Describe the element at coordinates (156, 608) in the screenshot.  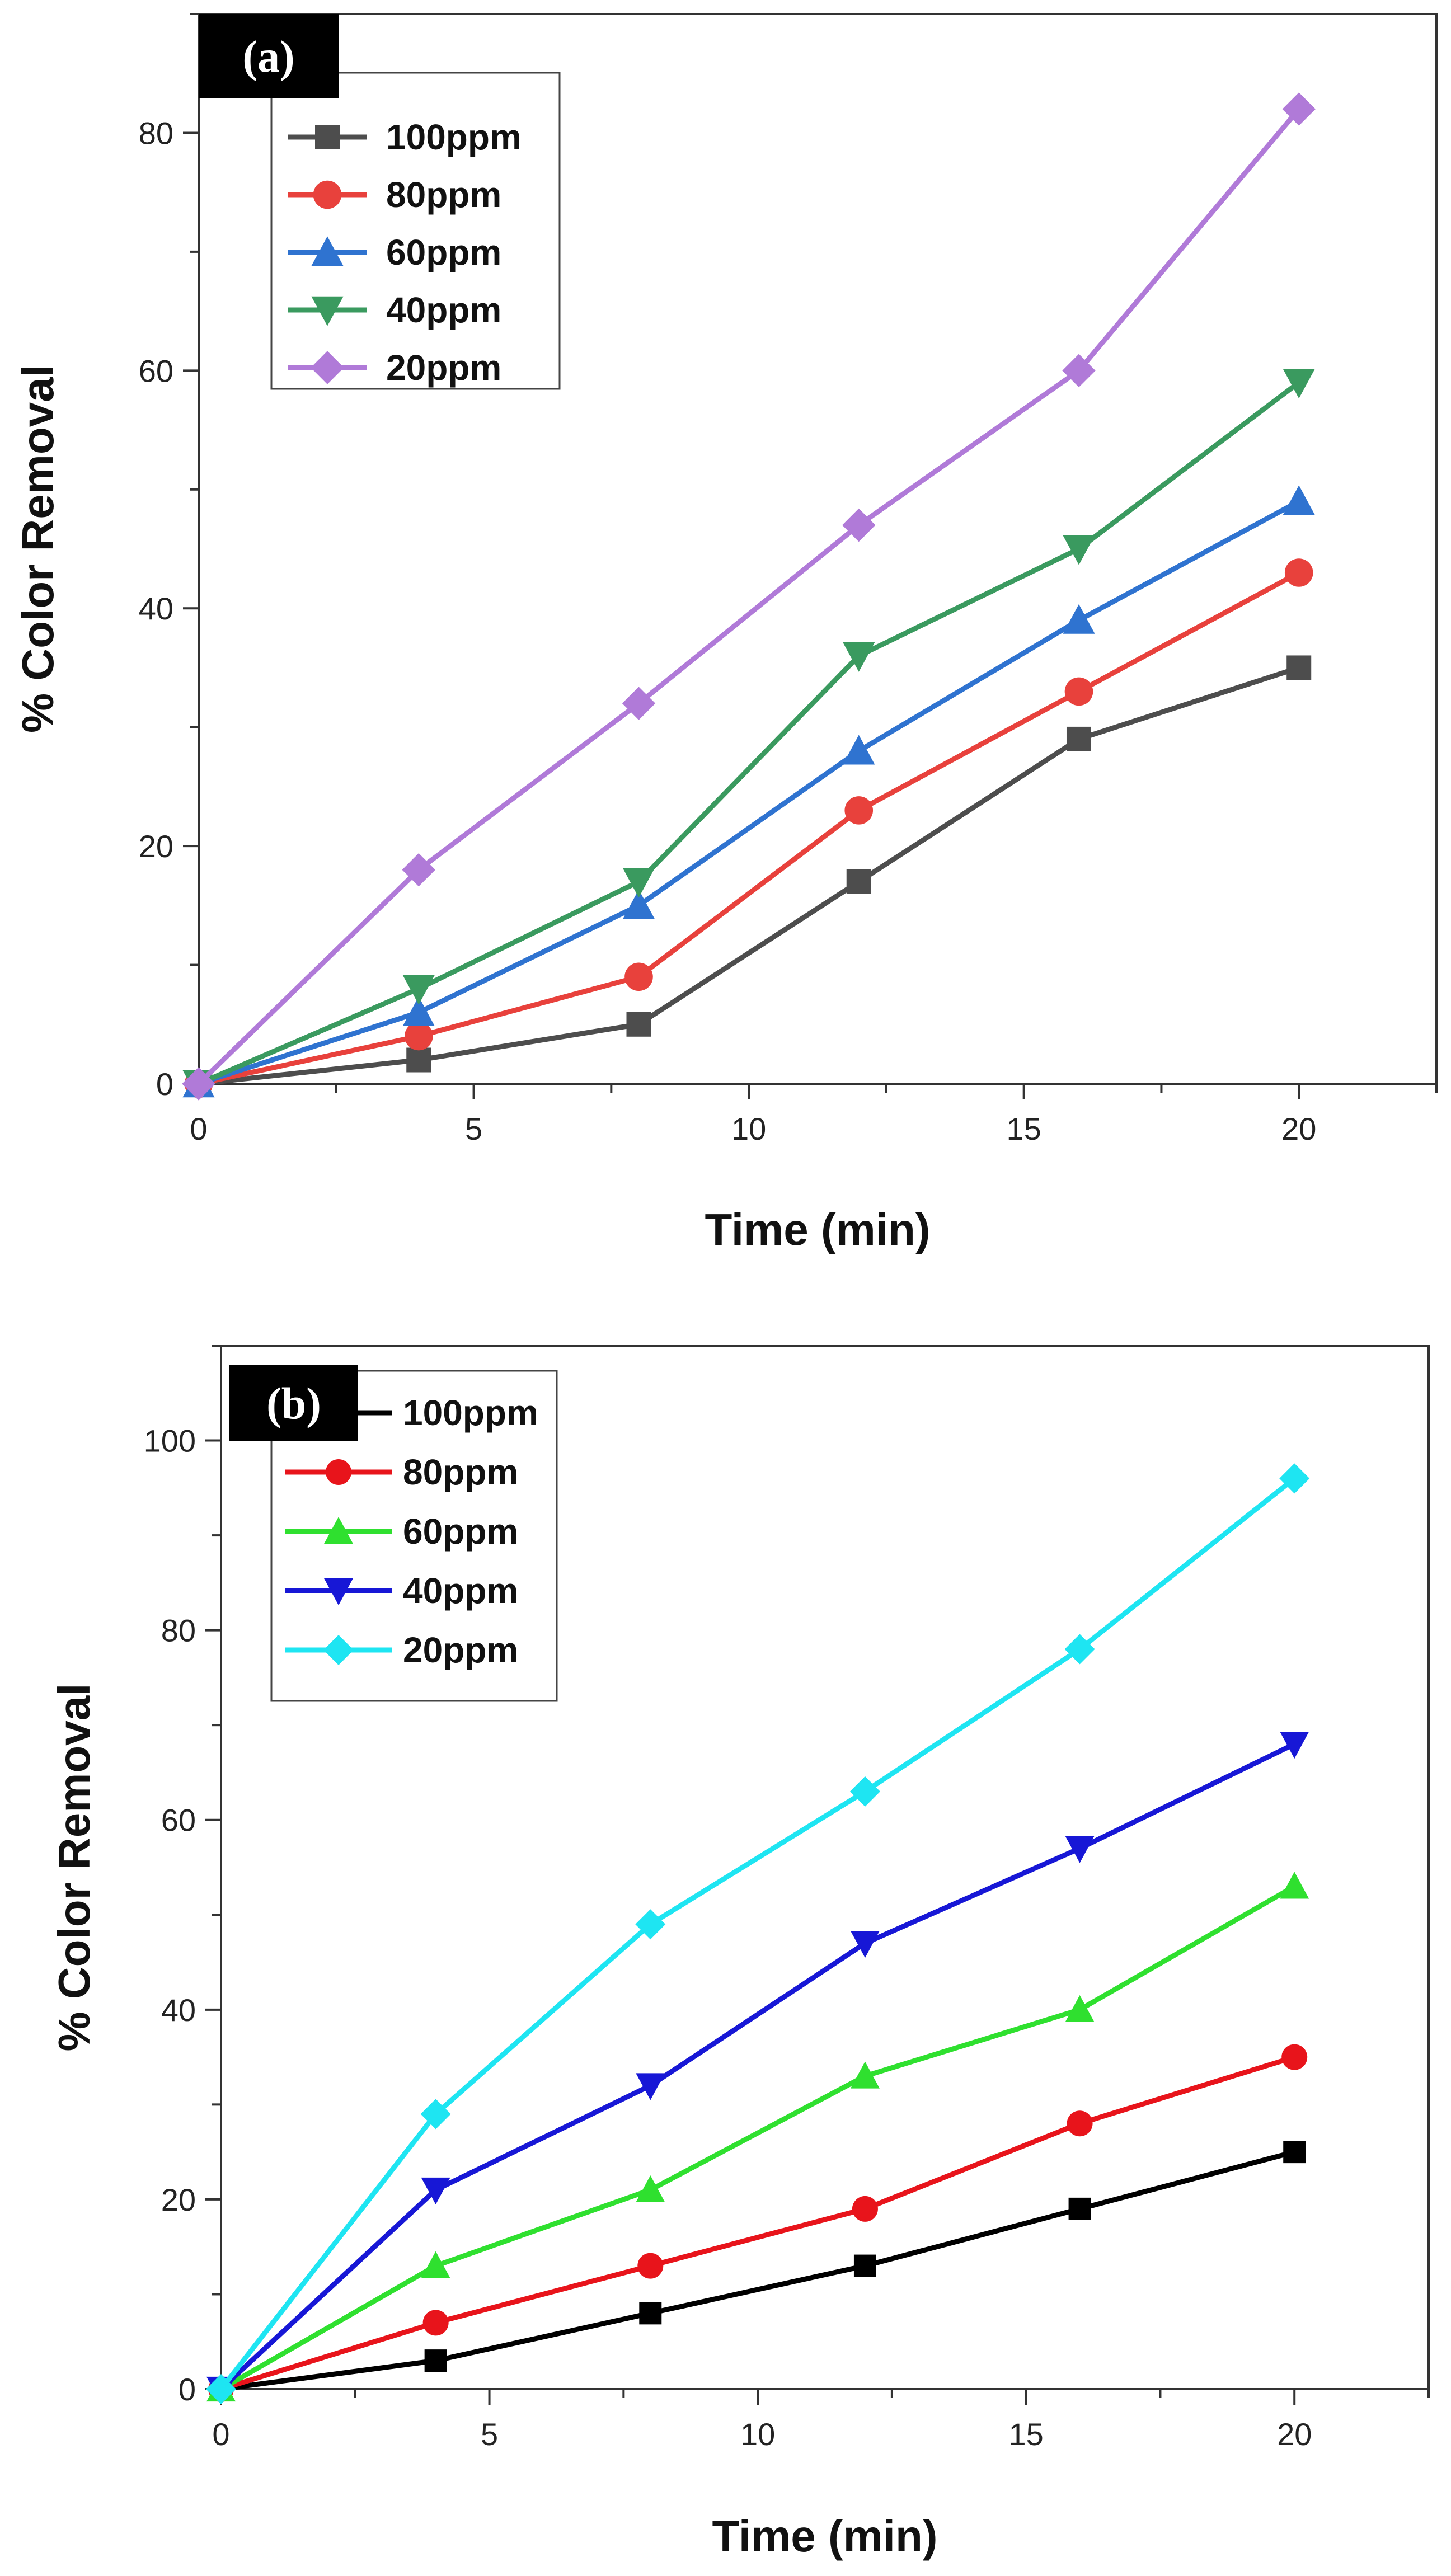
I see `panel-a-y-tick-label: 40` at that location.